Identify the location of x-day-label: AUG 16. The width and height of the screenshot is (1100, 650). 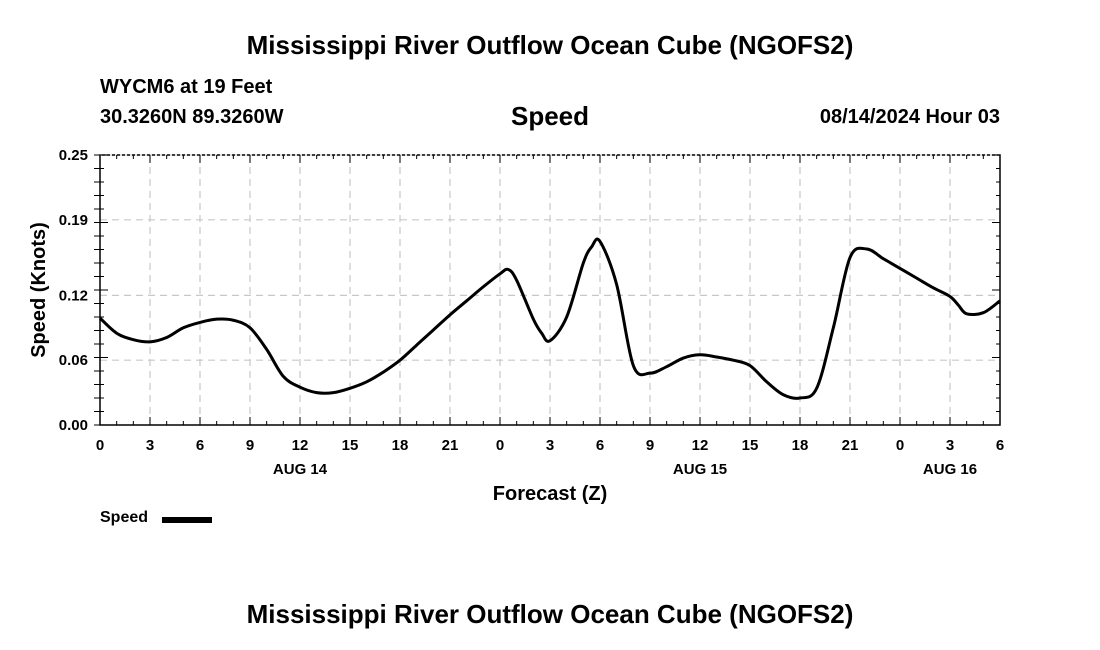
(950, 469).